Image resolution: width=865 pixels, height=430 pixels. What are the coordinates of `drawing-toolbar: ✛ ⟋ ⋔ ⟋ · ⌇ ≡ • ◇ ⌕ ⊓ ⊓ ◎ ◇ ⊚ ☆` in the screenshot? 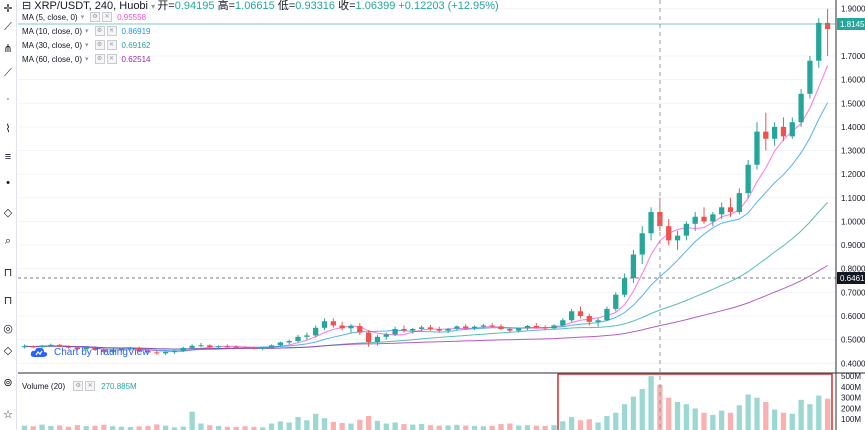 It's located at (8, 215).